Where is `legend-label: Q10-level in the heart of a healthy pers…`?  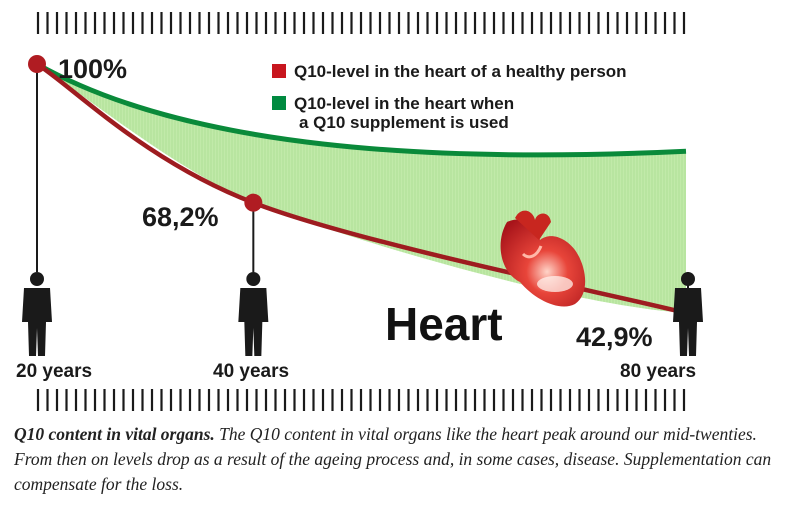 legend-label: Q10-level in the heart of a healthy pers… is located at coordinates (460, 71).